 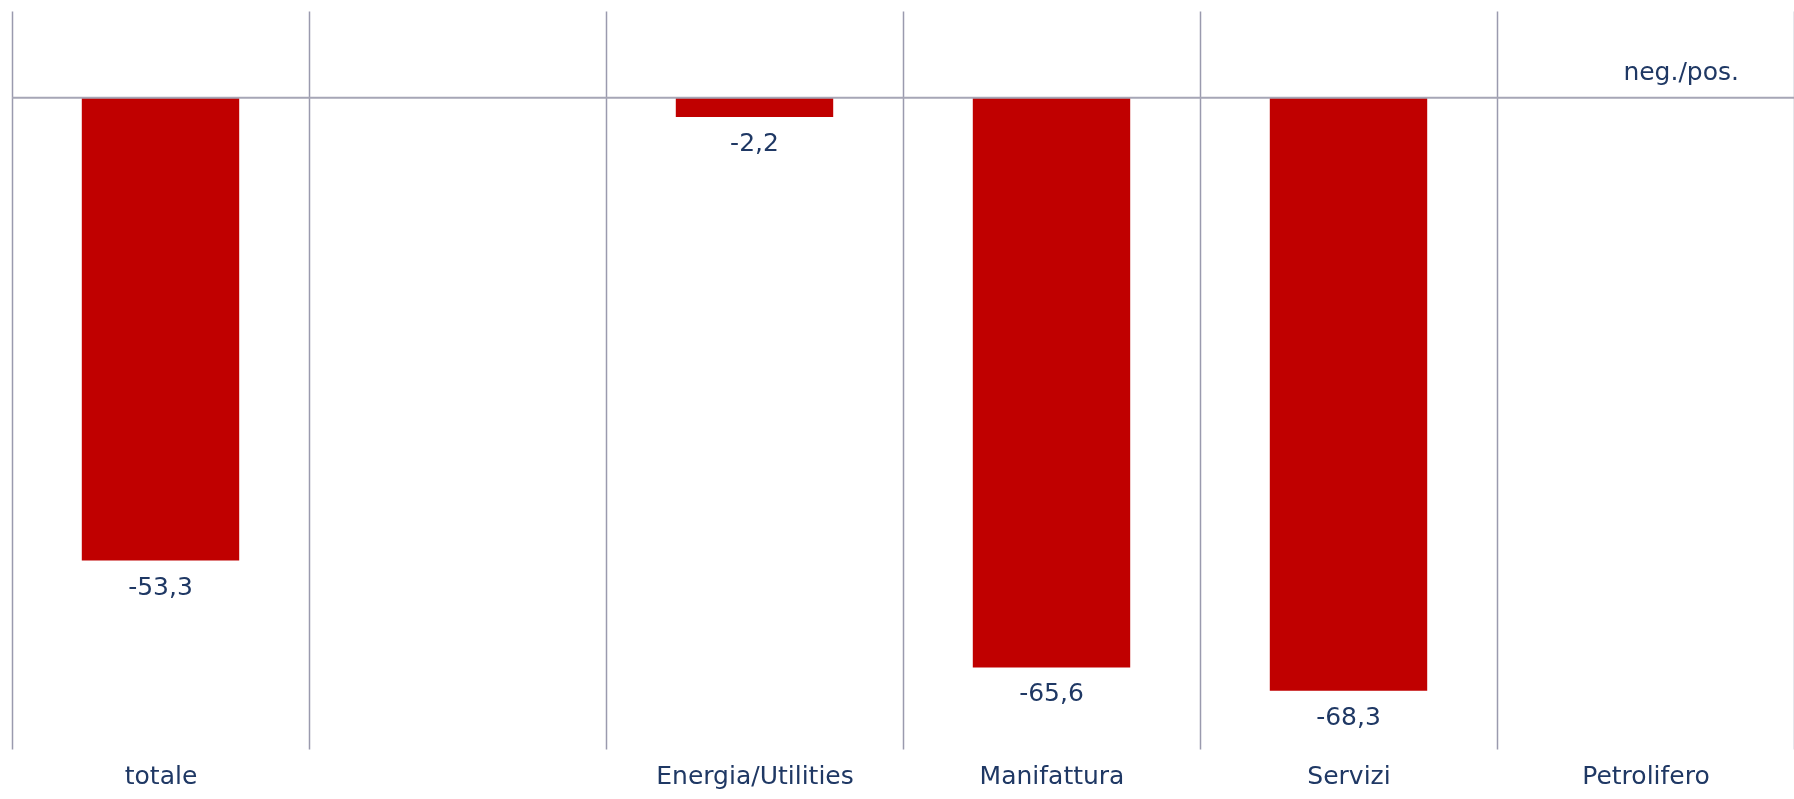 I want to click on data-label: -2,2, so click(x=754, y=142).